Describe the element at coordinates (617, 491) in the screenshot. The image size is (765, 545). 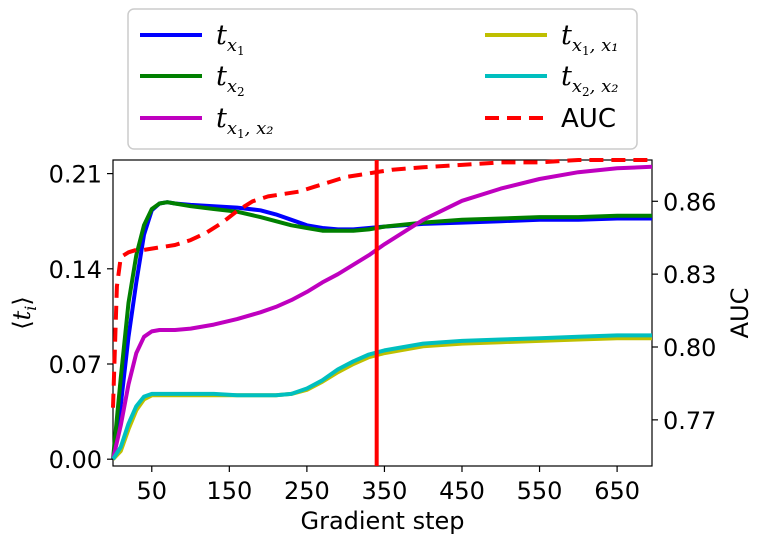
I see `x-tick-label-6: 650` at that location.